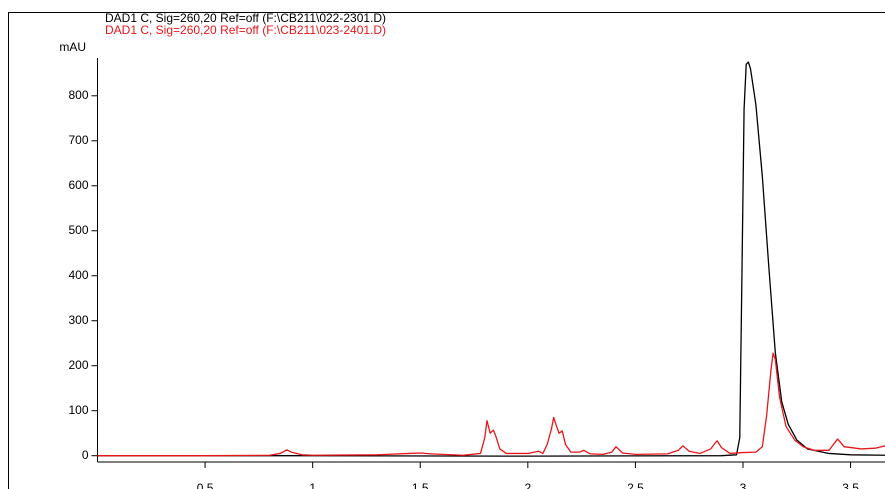  Describe the element at coordinates (420, 485) in the screenshot. I see `x-tick-label: 1.5` at that location.